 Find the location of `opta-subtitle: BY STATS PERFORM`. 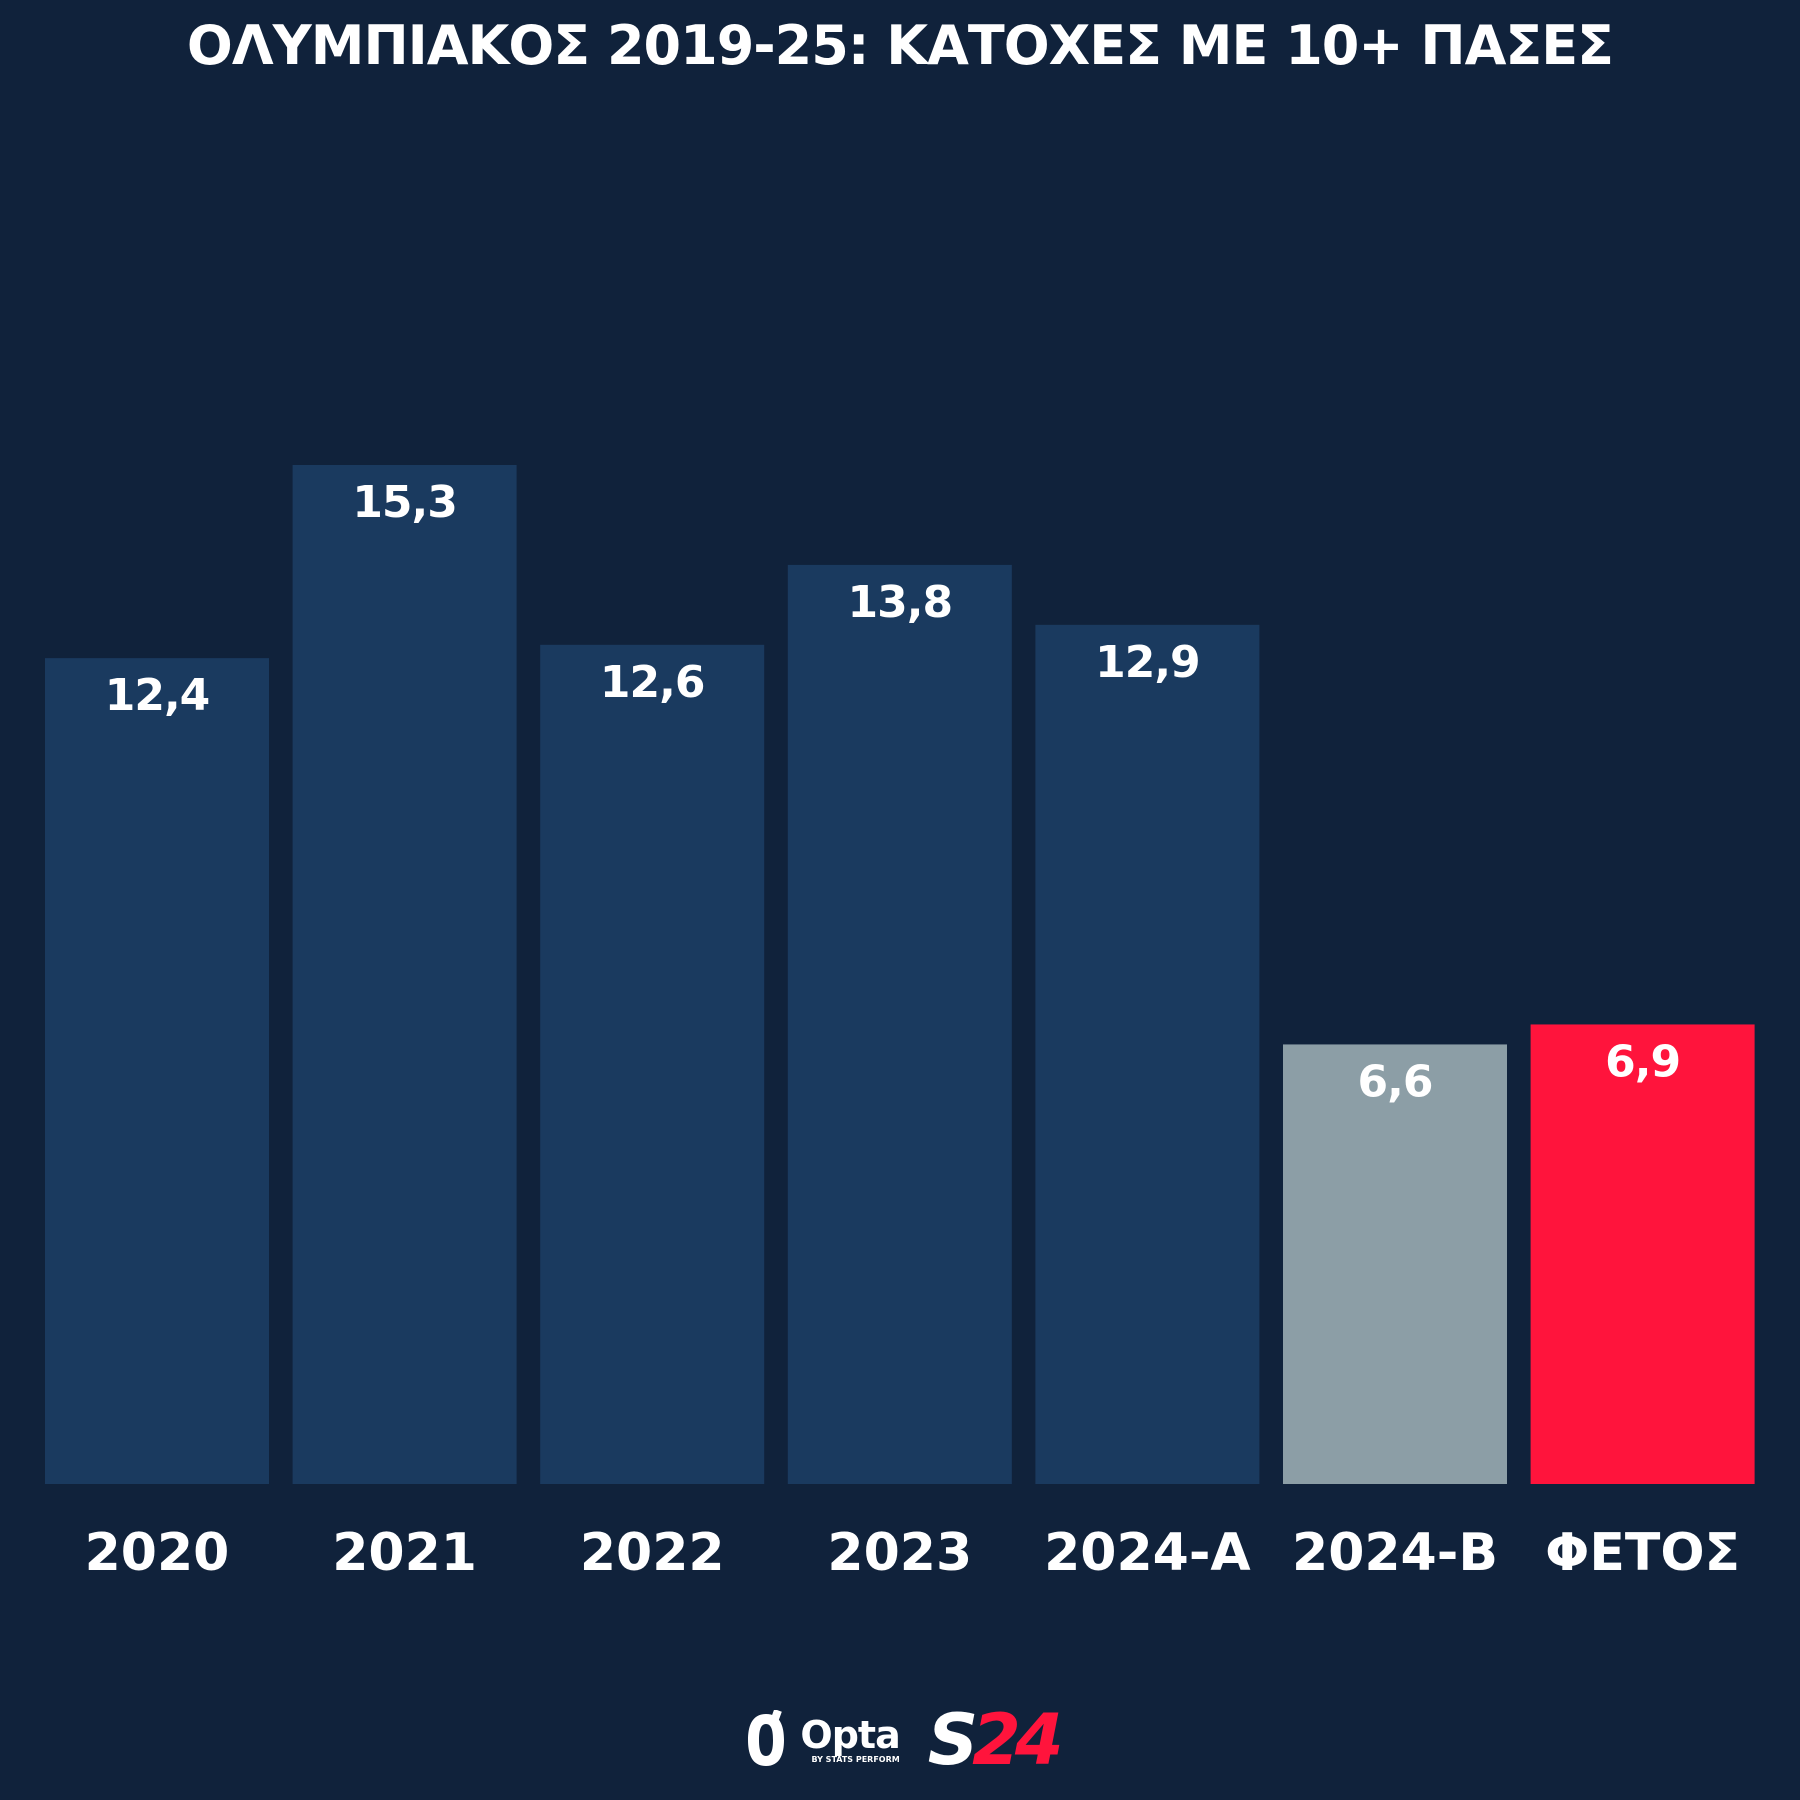

opta-subtitle: BY STATS PERFORM is located at coordinates (855, 1759).